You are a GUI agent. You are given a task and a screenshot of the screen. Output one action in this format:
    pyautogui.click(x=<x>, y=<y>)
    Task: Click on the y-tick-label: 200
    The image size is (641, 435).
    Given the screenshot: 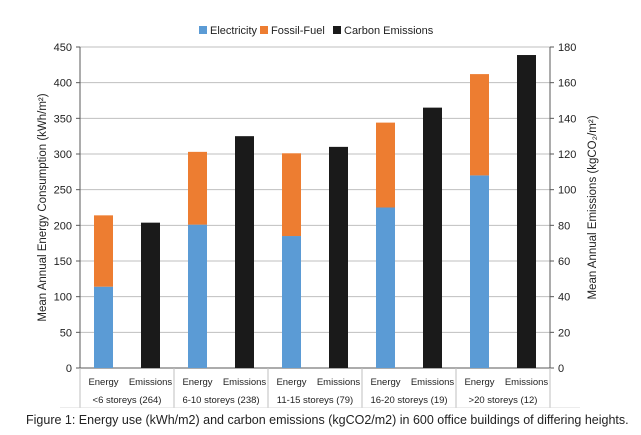 What is the action you would take?
    pyautogui.click(x=63, y=226)
    